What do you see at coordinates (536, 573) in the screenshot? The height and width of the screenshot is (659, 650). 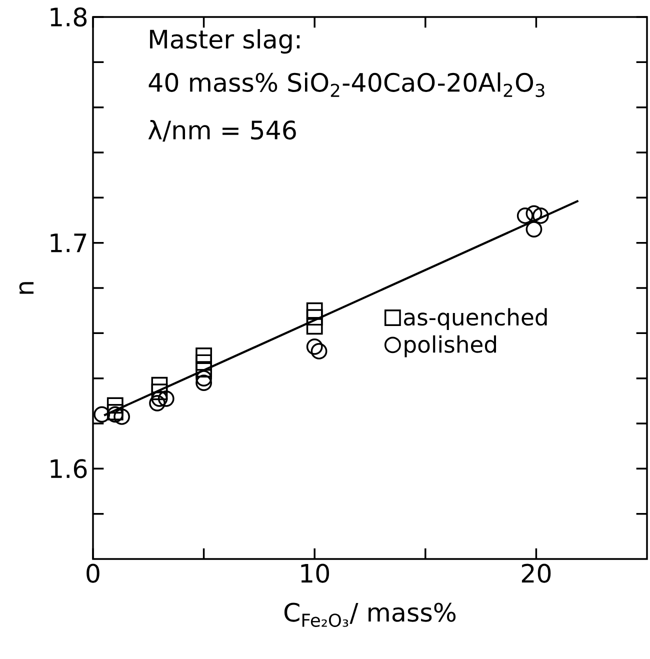 I see `x-tick-label: 20` at bounding box center [536, 573].